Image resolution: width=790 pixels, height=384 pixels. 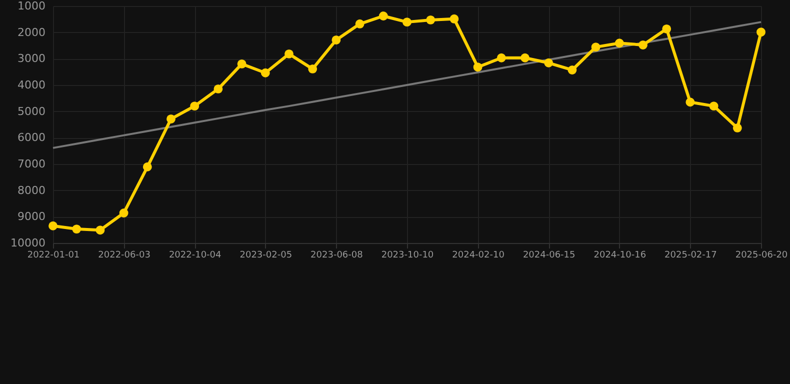 What do you see at coordinates (32, 59) in the screenshot?
I see `y-tick-label: 3000` at bounding box center [32, 59].